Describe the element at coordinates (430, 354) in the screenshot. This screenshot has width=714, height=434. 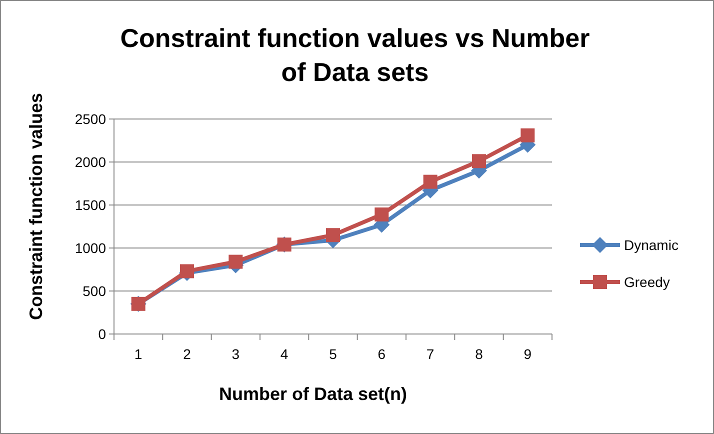
I see `x-tick-label: 7` at that location.